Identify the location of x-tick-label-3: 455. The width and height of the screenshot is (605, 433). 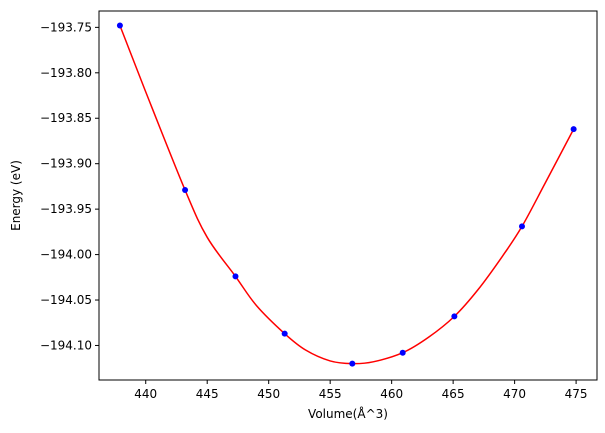
(330, 394).